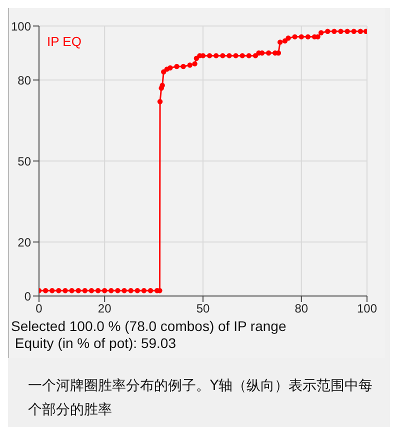 The height and width of the screenshot is (427, 398). Describe the element at coordinates (149, 326) in the screenshot. I see `text: Selected 100.0 % (78.0 combos) of IP range` at that location.